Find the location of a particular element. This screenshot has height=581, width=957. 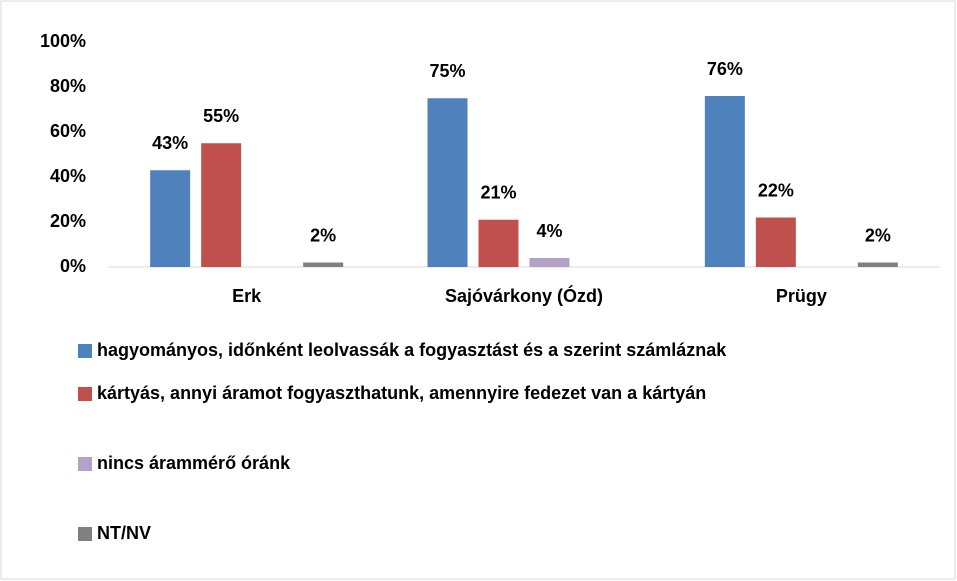

x-tick-label: Sajóvárkony (Ózd) is located at coordinates (524, 295).